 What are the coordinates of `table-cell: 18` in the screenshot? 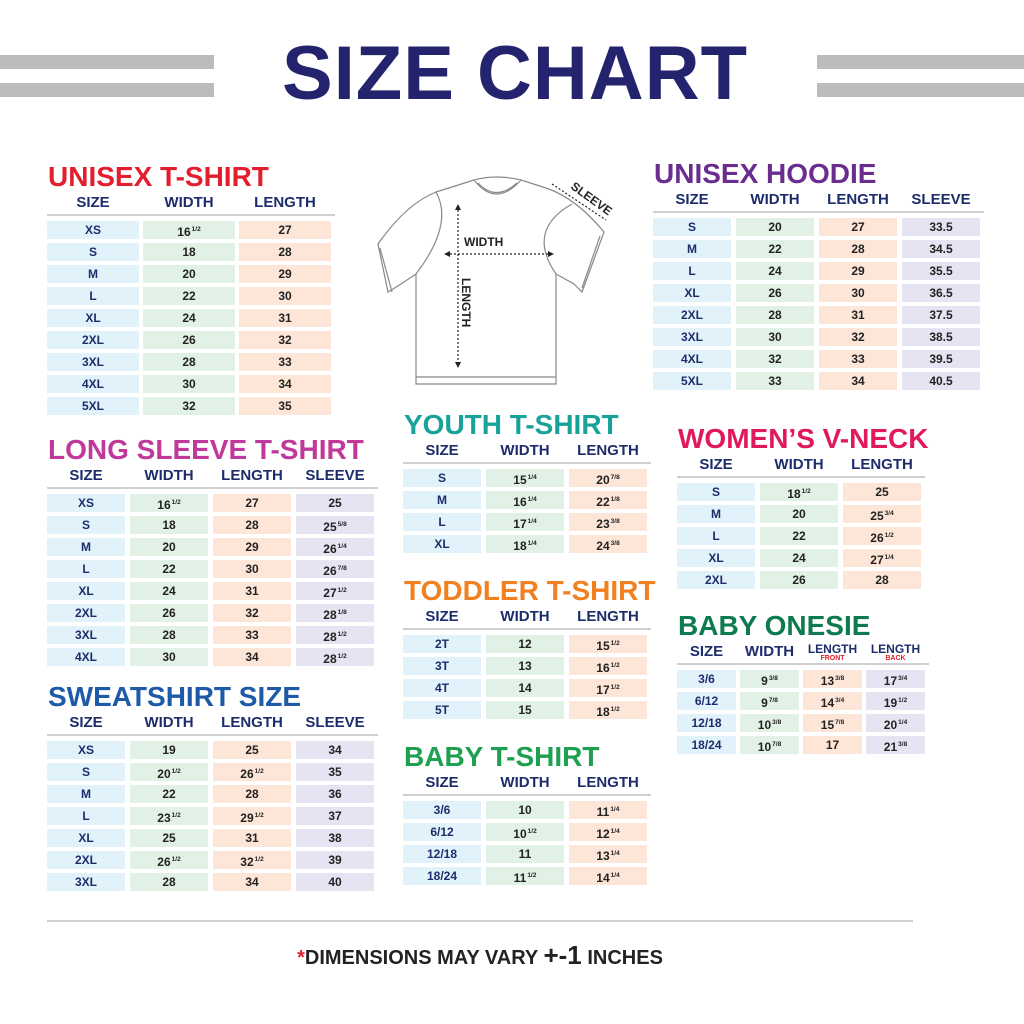 It's located at (189, 252).